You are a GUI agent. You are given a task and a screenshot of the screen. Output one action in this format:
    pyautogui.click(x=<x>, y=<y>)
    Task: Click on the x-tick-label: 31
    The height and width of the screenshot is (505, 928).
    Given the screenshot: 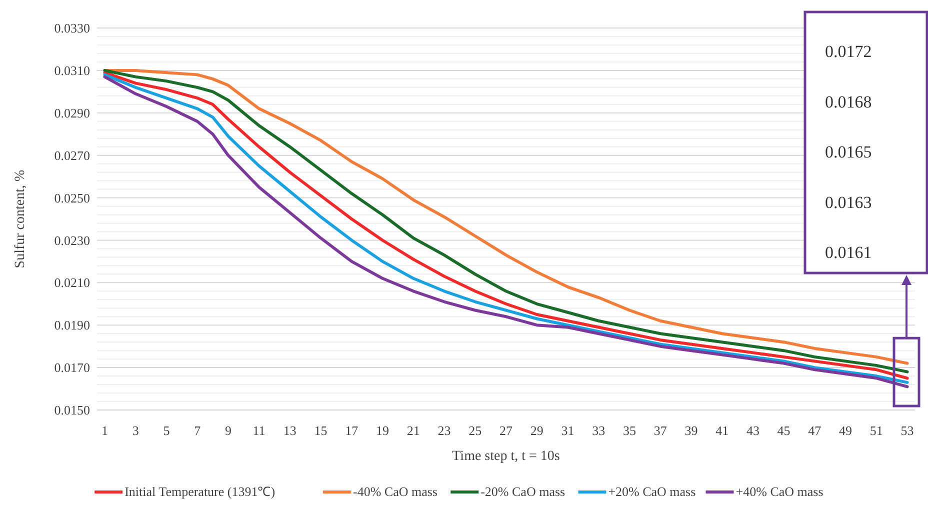 What is the action you would take?
    pyautogui.click(x=567, y=430)
    